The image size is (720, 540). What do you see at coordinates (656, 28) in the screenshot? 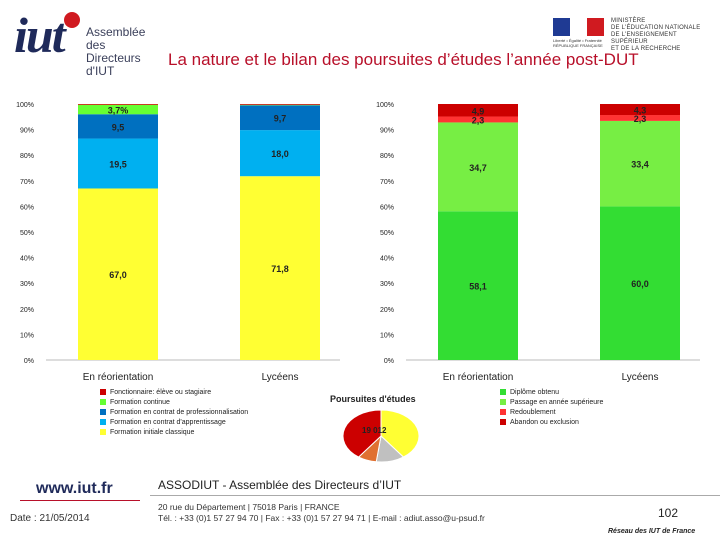
I see `ministry-line: DE L'ÉDUCATION NATIONALE` at bounding box center [656, 28].